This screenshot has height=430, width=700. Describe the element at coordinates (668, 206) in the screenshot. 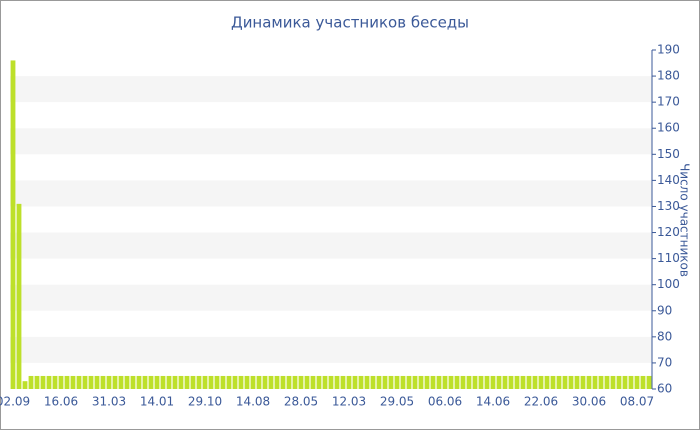

I see `y-tick-label: 130` at that location.